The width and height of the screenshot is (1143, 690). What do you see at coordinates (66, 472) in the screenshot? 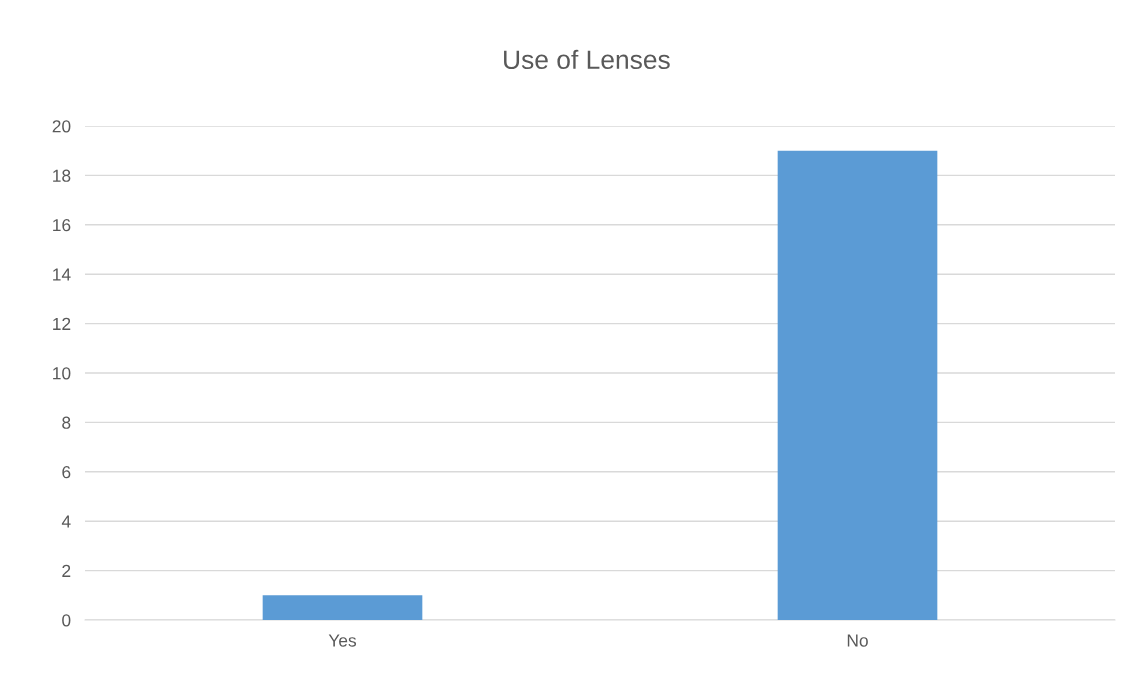
I see `y-tick-label: 6` at bounding box center [66, 472].